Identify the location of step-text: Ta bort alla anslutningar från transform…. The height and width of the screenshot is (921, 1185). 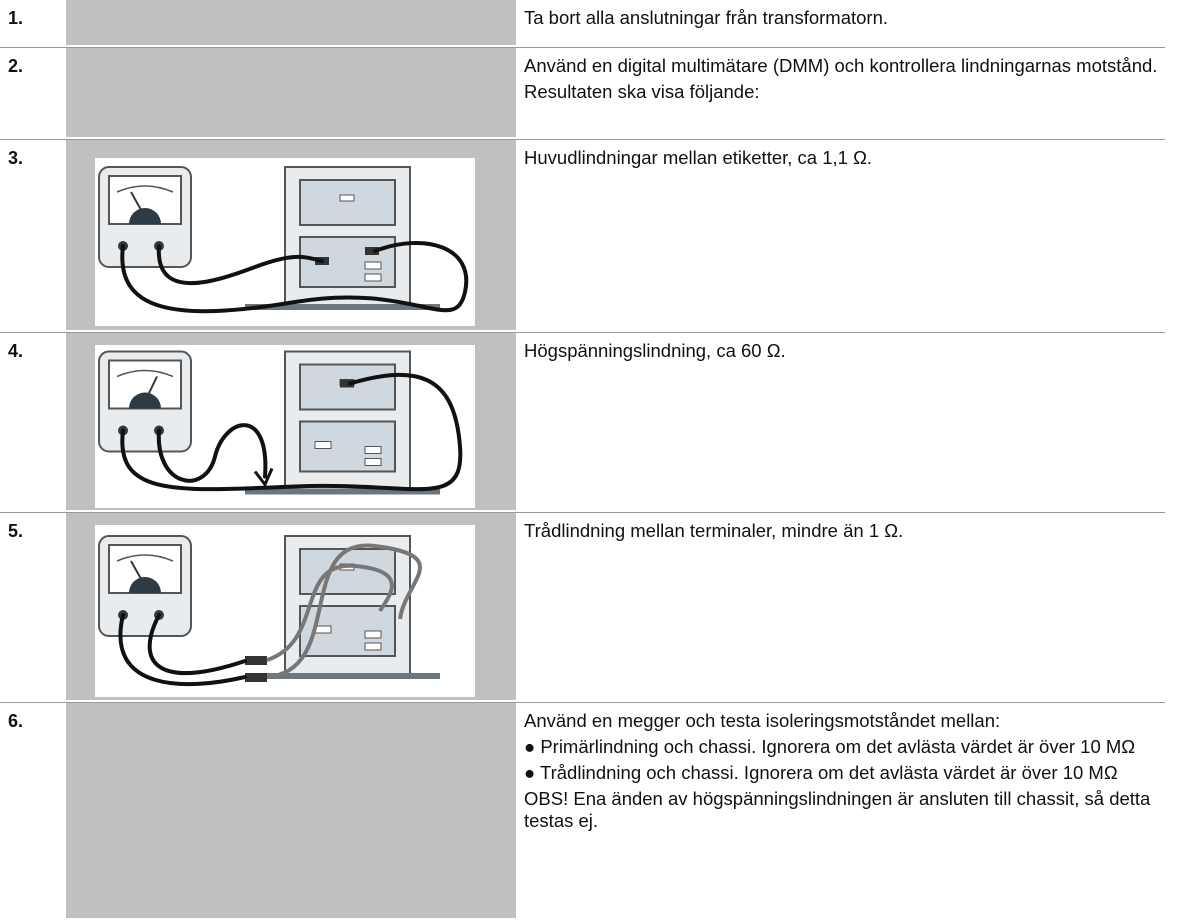
(844, 20).